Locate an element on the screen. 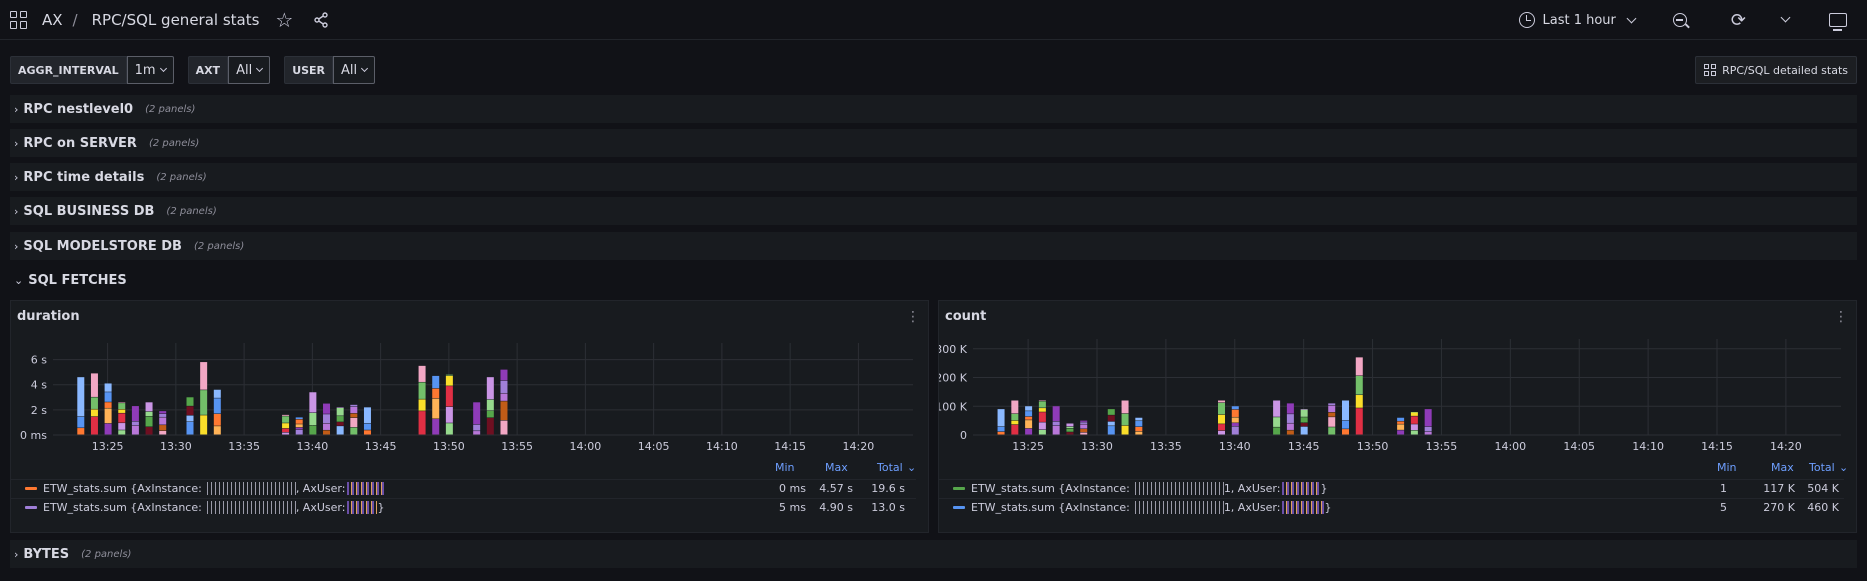 The width and height of the screenshot is (1867, 581). dashboard-grid-icon is located at coordinates (1710, 70).